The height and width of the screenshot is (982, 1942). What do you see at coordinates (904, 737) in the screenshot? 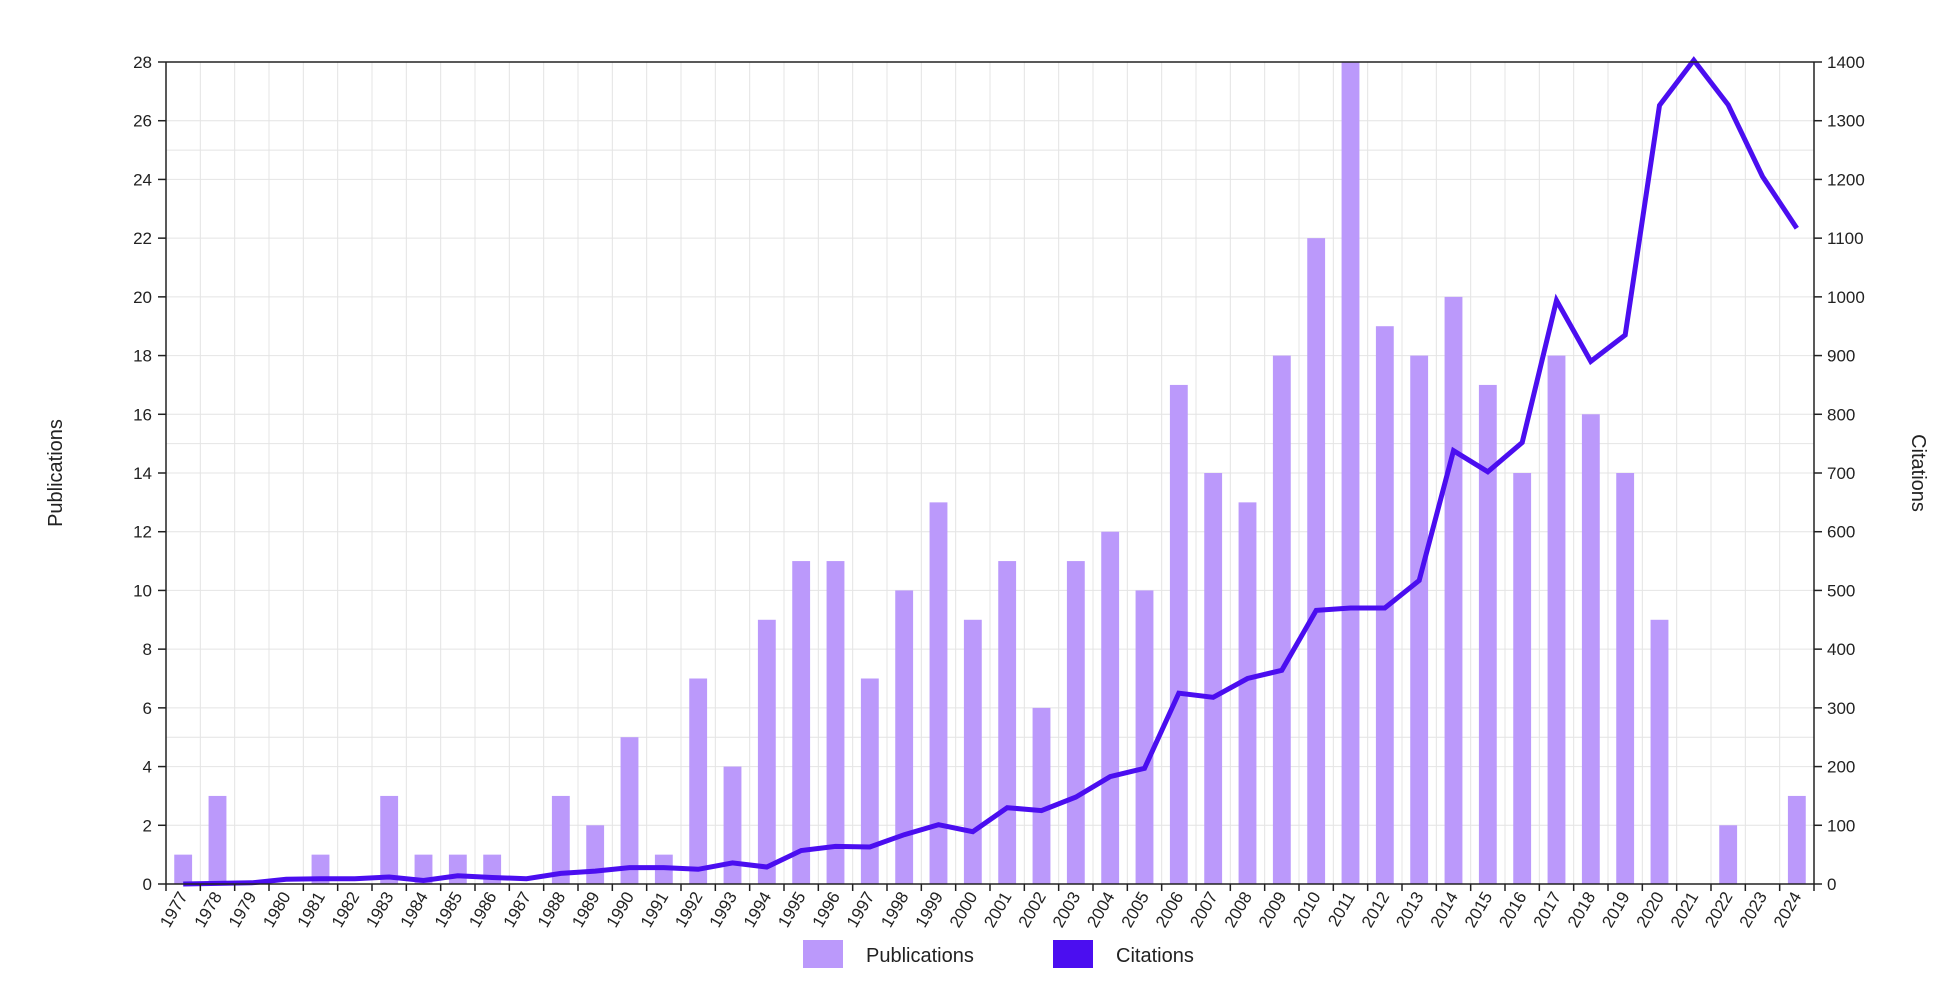
I see `bar-publications-1998` at bounding box center [904, 737].